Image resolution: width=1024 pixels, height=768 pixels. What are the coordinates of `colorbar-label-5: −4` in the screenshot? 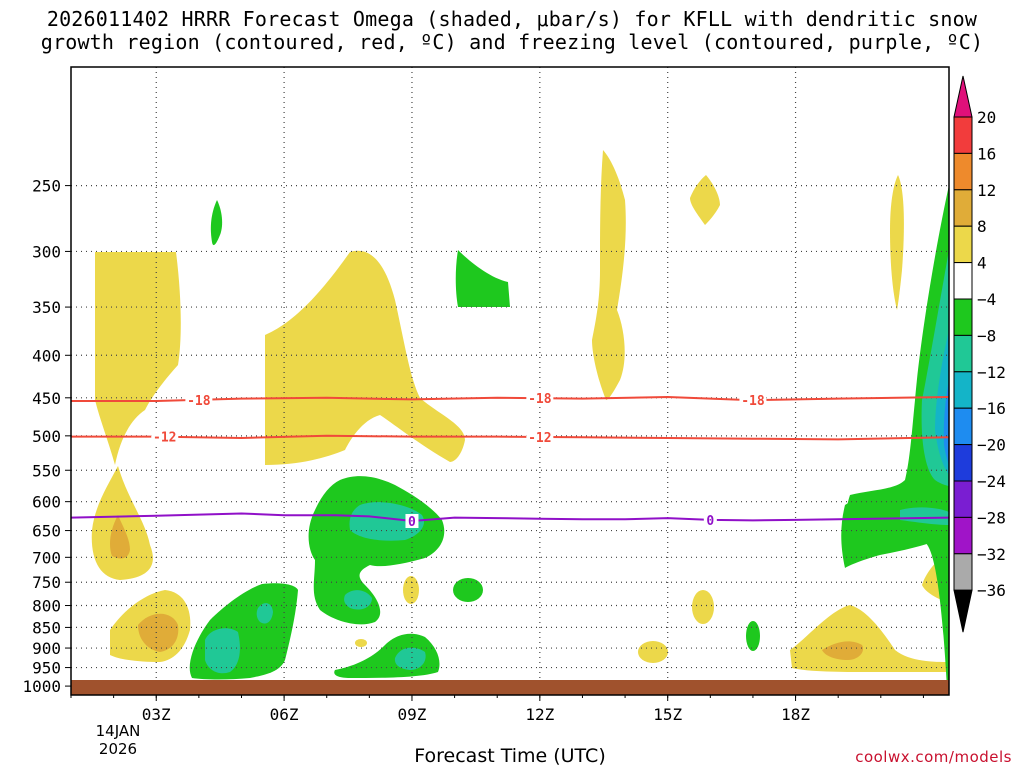 It's located at (986, 299).